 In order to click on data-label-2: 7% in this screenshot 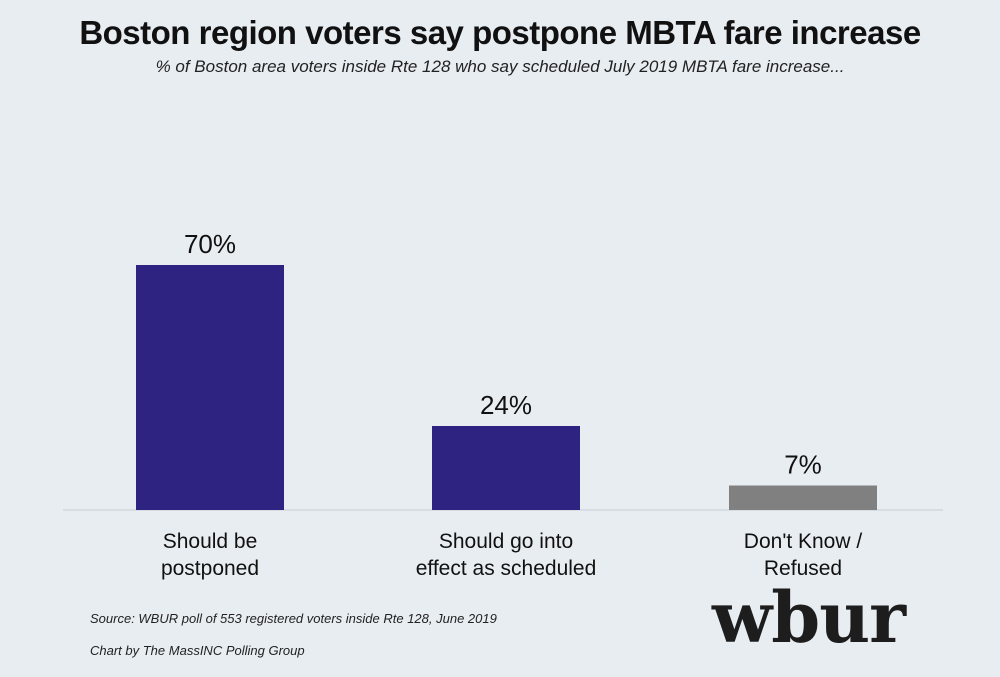, I will do `click(803, 465)`.